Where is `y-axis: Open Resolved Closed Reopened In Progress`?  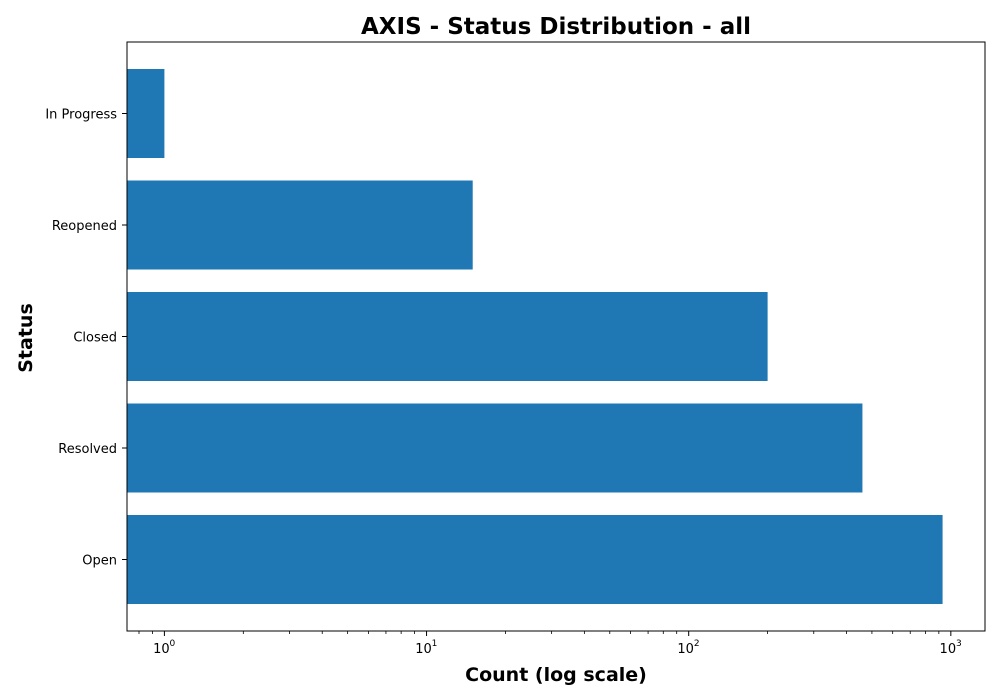 y-axis: Open Resolved Closed Reopened In Progress is located at coordinates (86, 338).